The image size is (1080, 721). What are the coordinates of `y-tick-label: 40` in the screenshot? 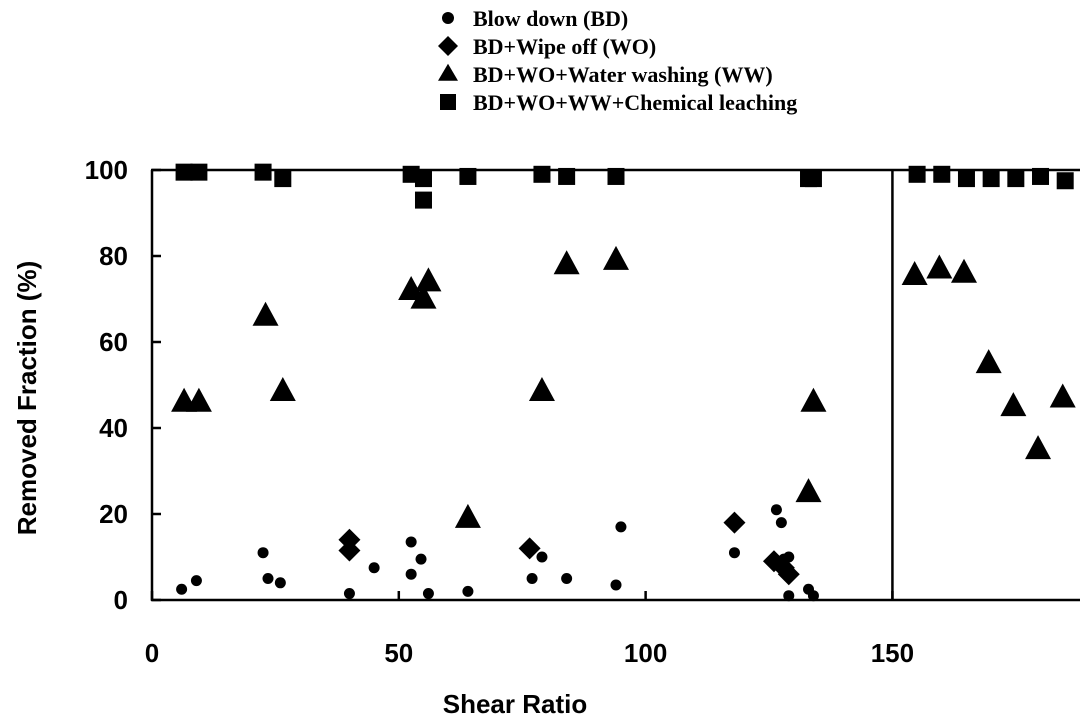 It's located at (113, 428).